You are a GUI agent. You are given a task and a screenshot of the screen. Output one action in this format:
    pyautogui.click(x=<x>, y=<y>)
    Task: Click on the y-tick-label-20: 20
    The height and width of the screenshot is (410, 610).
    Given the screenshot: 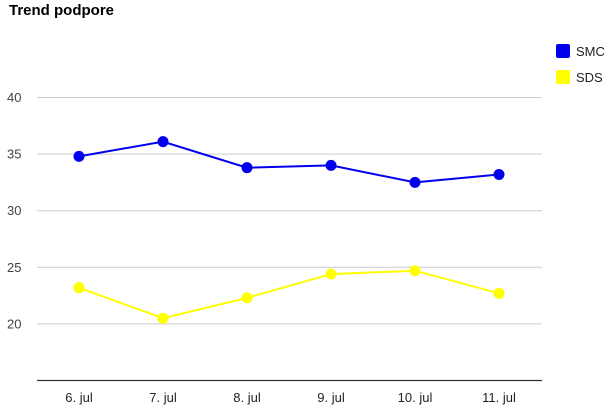 What is the action you would take?
    pyautogui.click(x=14, y=323)
    